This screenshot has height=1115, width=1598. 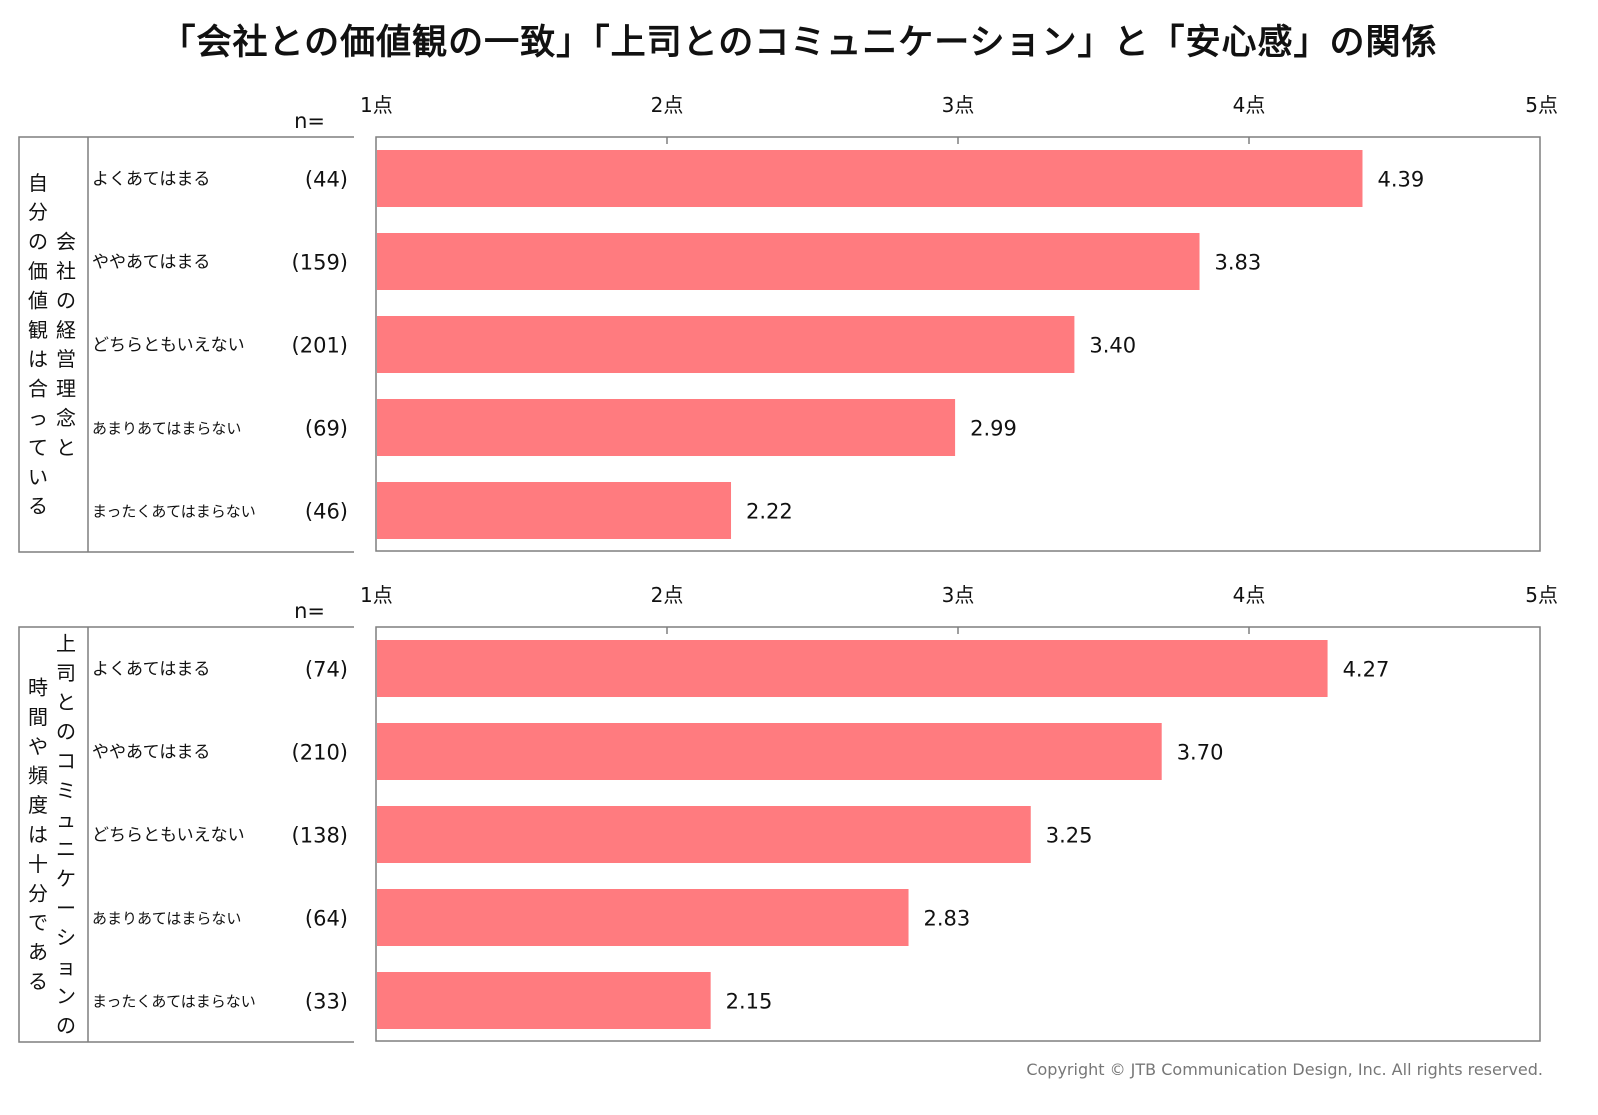 I want to click on bar-value-label: 2.83, so click(x=947, y=919).